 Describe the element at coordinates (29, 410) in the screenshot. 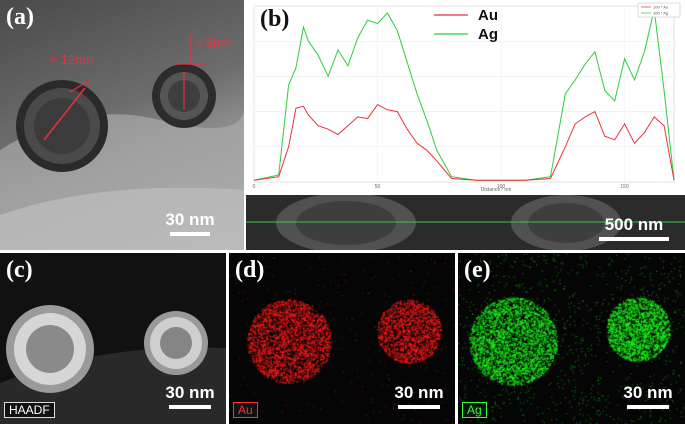

I see `haadf-tag: HAADF` at that location.